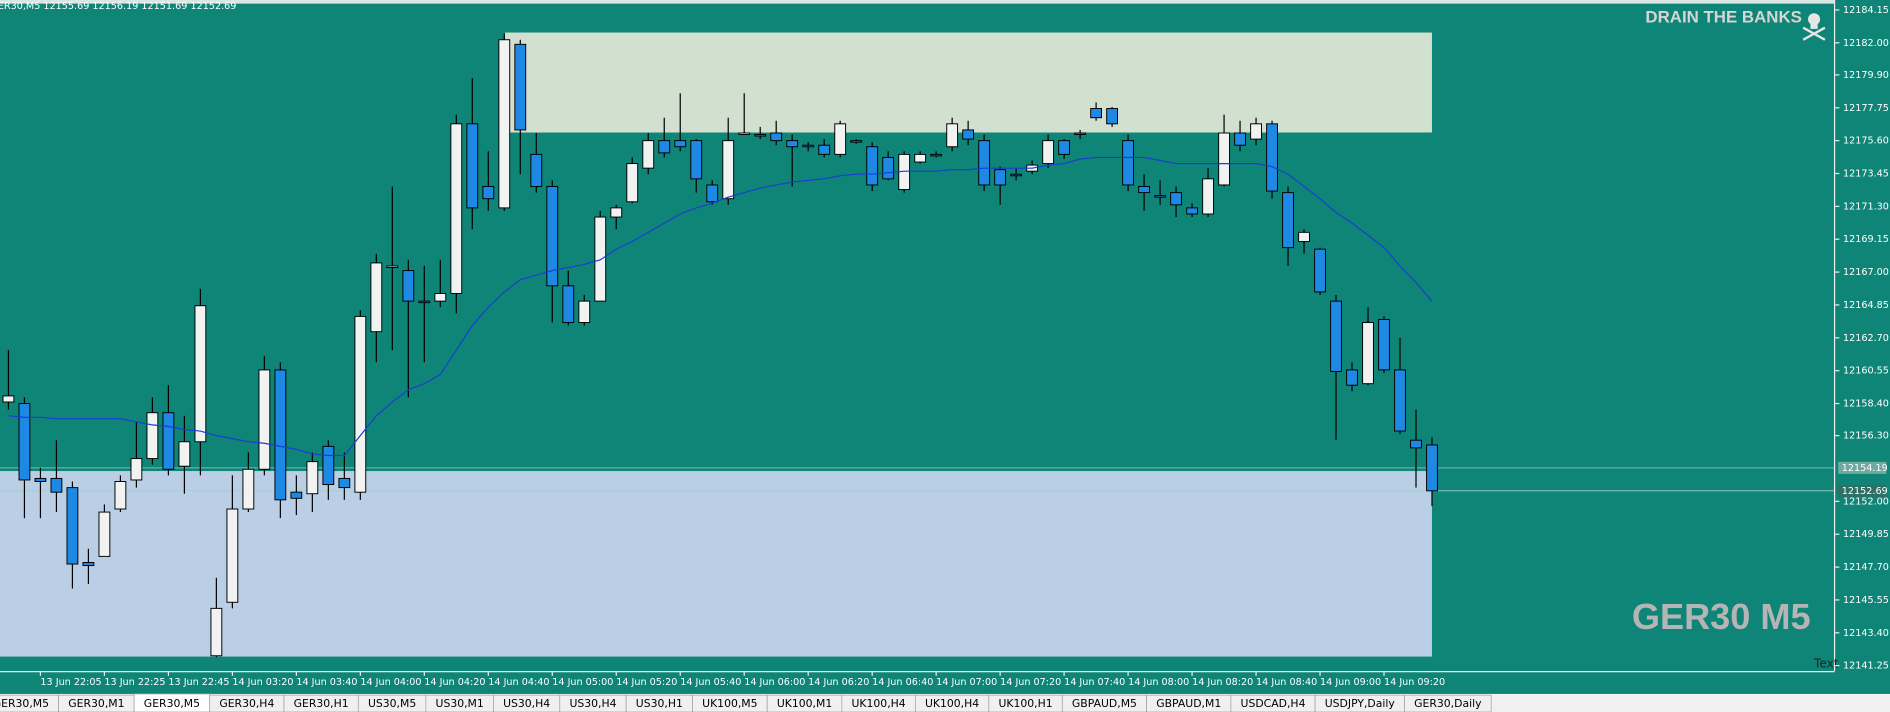 The height and width of the screenshot is (712, 1890). Describe the element at coordinates (968, 82) in the screenshot. I see `supply-zone` at that location.